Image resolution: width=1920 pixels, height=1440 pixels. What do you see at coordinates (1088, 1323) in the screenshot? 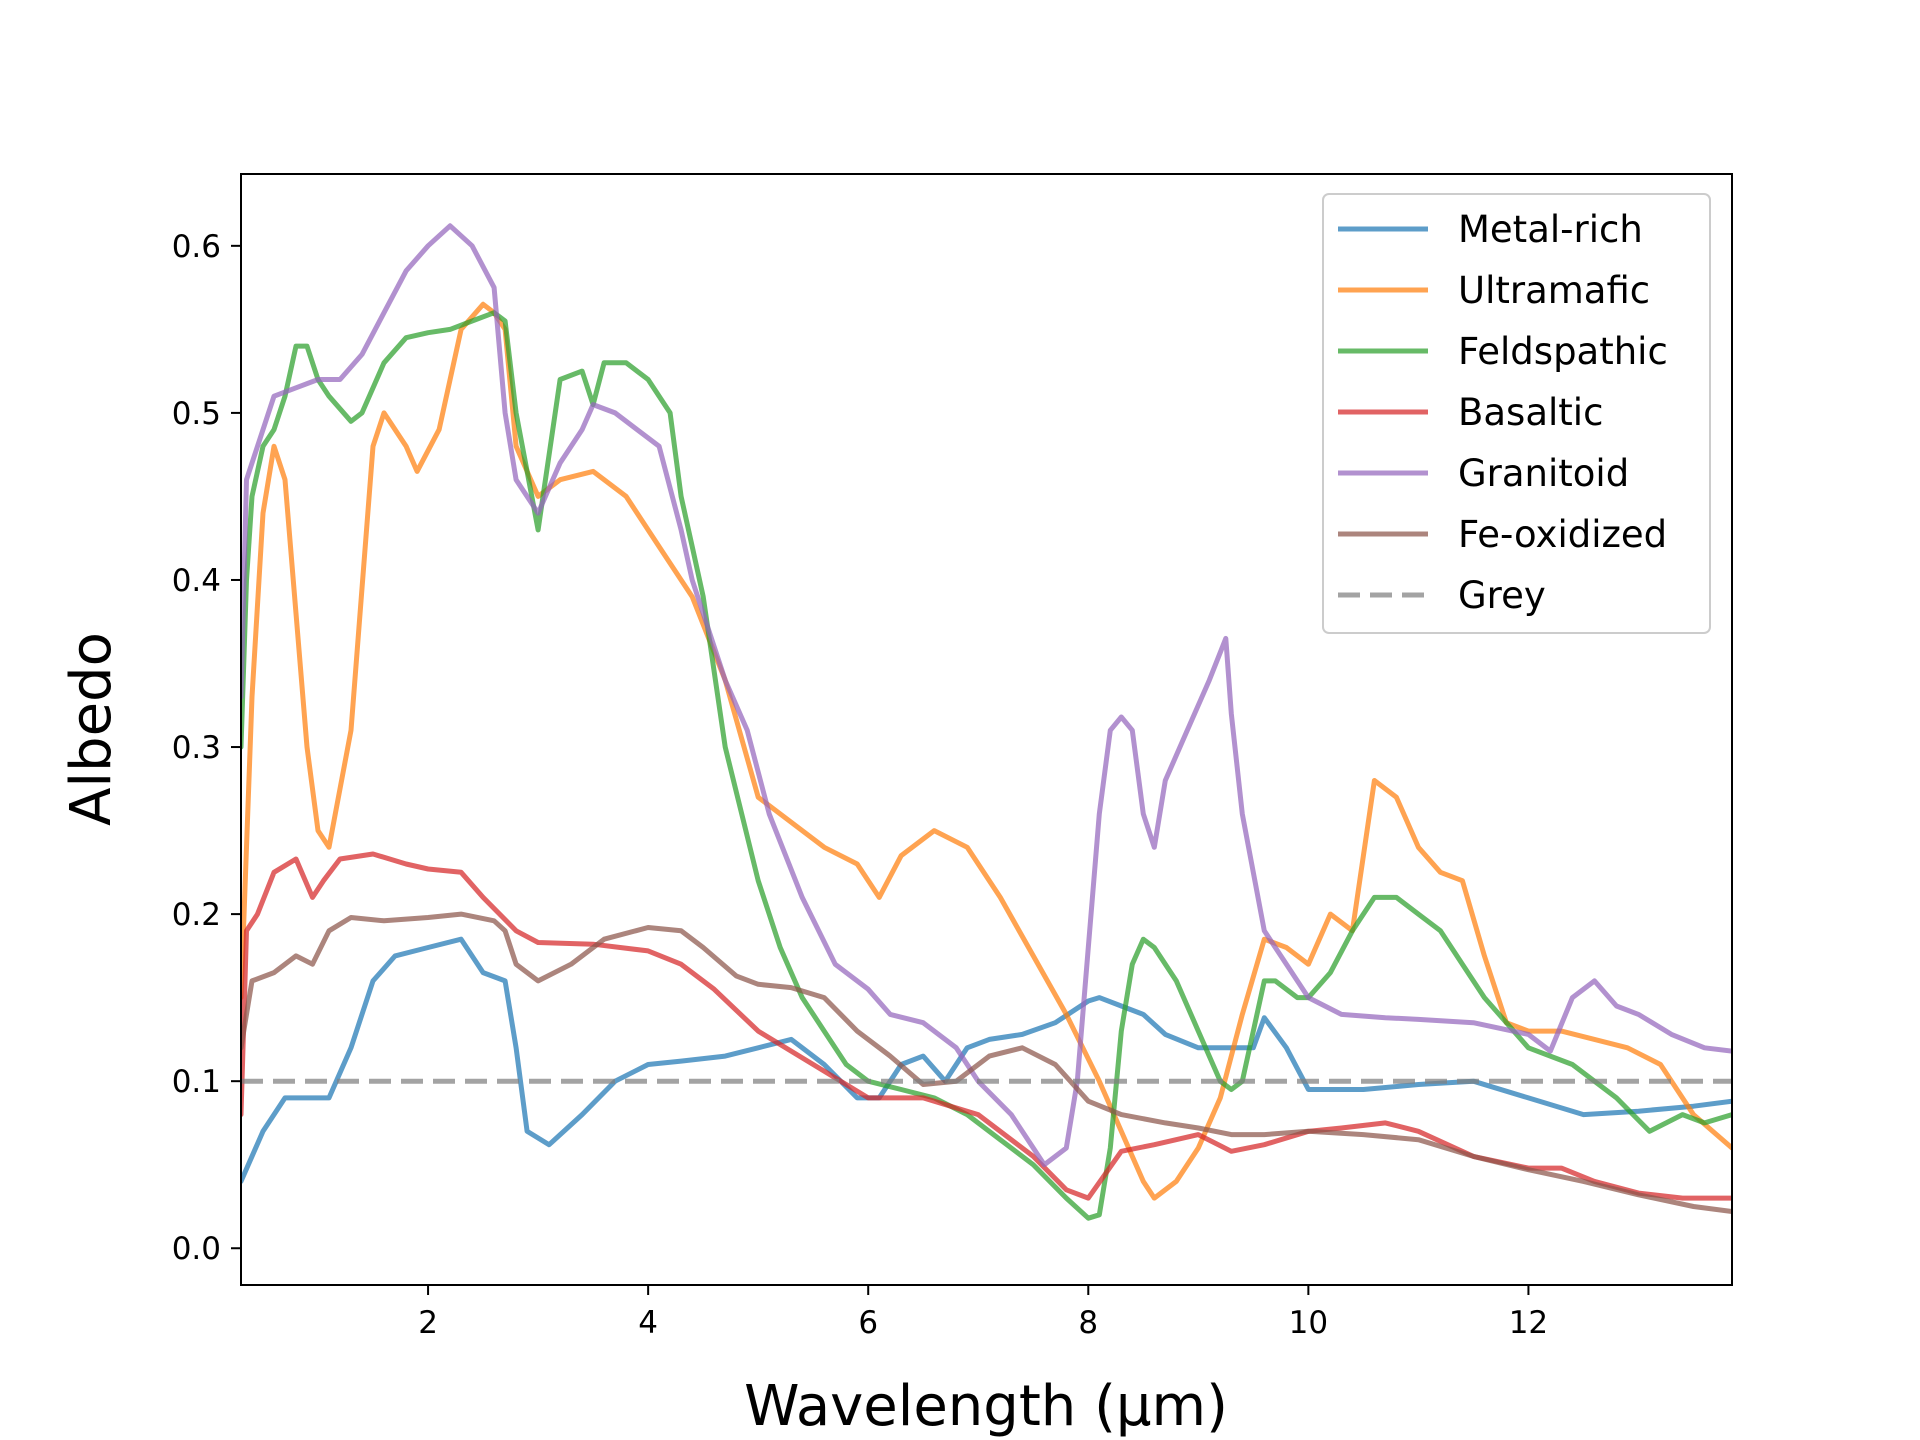
I see `x-tick-label: 8` at bounding box center [1088, 1323].